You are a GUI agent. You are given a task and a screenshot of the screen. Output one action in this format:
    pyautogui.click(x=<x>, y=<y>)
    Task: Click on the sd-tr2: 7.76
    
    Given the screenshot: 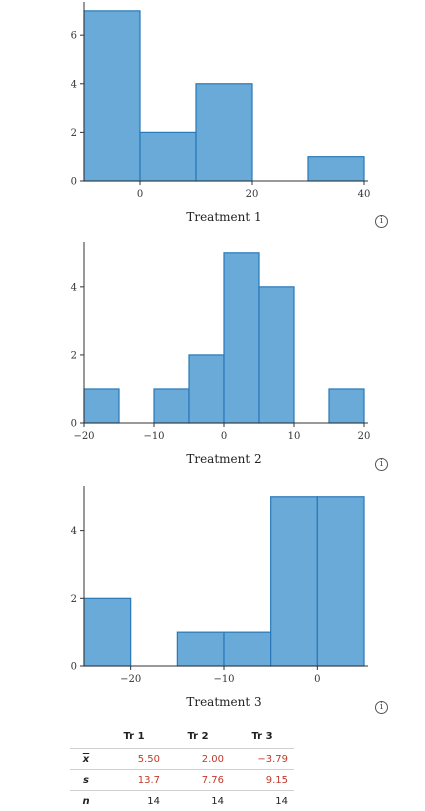 What is the action you would take?
    pyautogui.click(x=198, y=780)
    